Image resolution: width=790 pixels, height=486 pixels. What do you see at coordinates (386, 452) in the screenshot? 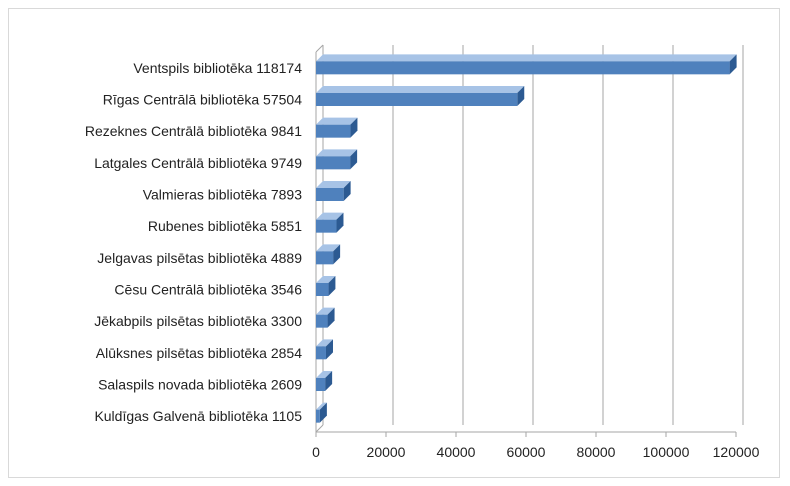
I see `x-tick-label: 20000` at bounding box center [386, 452].